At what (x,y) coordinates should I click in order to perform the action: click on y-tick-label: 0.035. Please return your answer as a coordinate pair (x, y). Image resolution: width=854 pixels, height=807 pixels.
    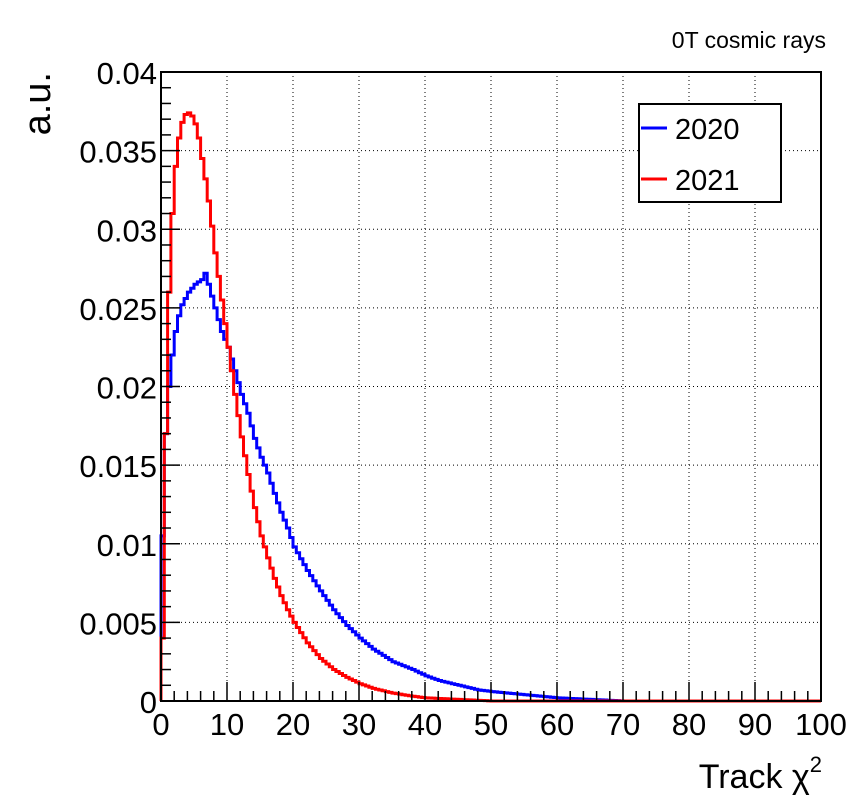
    Looking at the image, I should click on (118, 152).